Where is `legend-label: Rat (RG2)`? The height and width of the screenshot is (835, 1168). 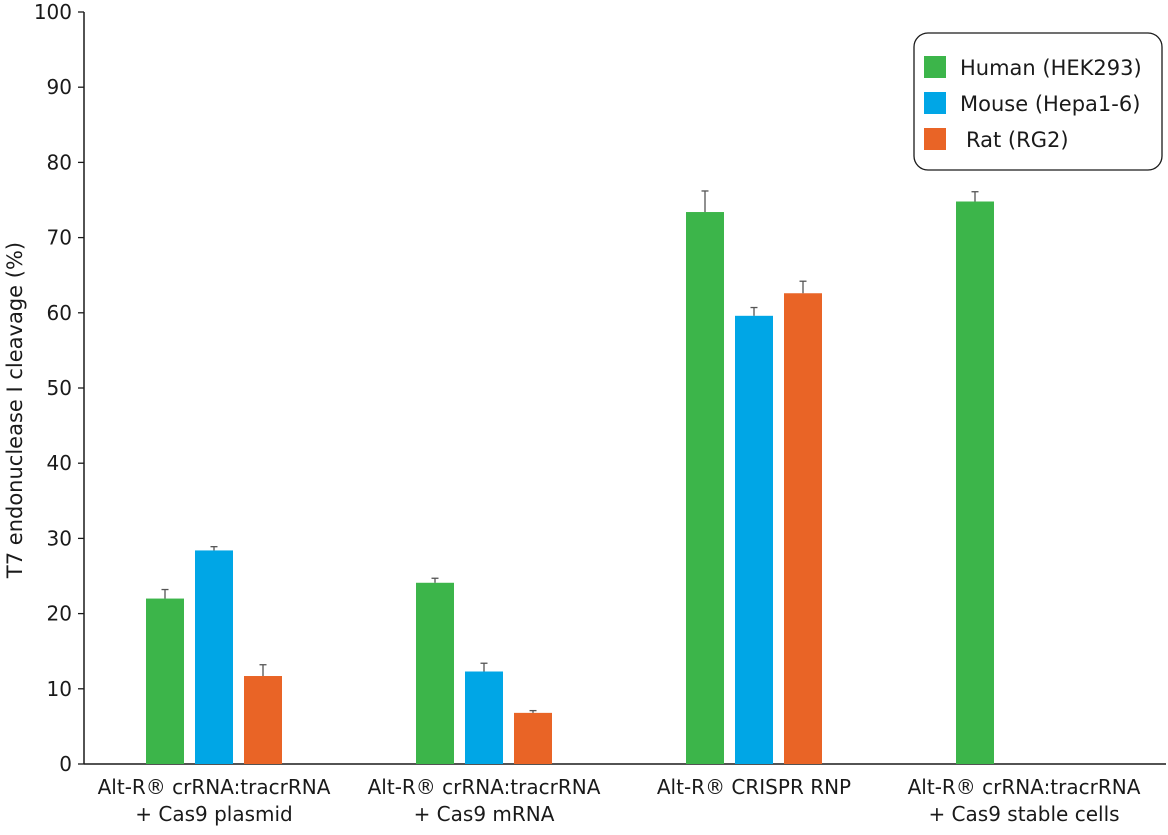 legend-label: Rat (RG2) is located at coordinates (1017, 140).